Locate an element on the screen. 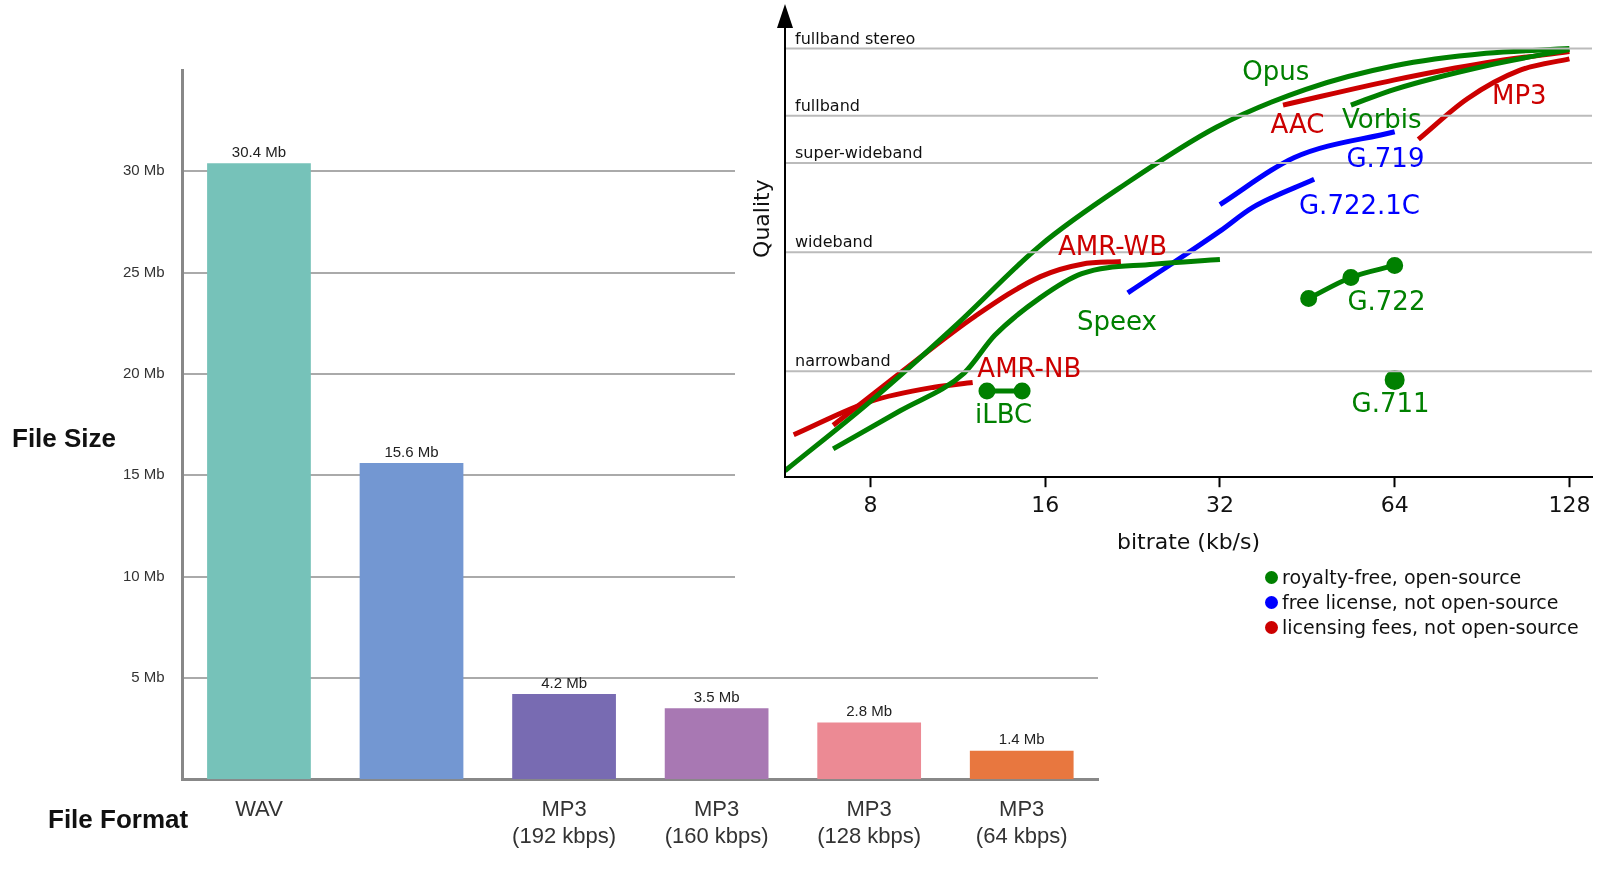 Image resolution: width=1622 pixels, height=878 pixels. data-label: 3.5 Mb is located at coordinates (716, 696).